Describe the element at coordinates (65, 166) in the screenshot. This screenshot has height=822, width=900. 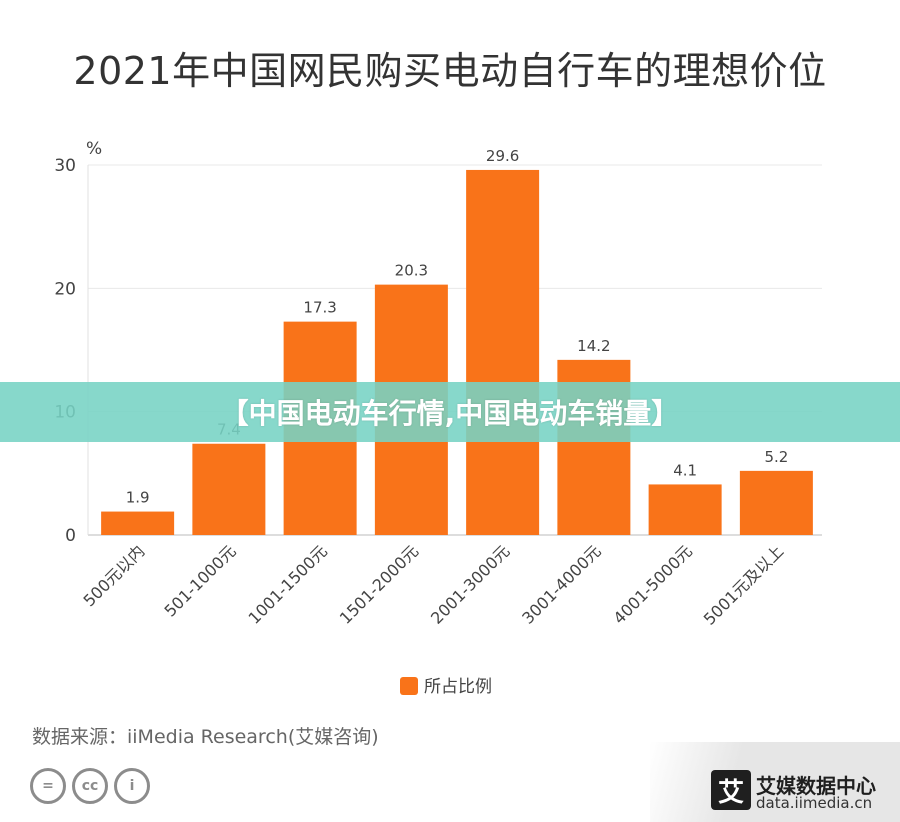
I see `y-tick-label: 30` at that location.